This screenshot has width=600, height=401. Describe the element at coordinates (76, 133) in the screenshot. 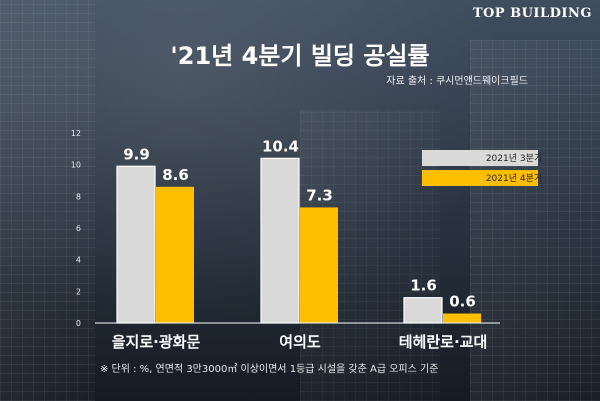

I see `y-tick-label: 12` at that location.